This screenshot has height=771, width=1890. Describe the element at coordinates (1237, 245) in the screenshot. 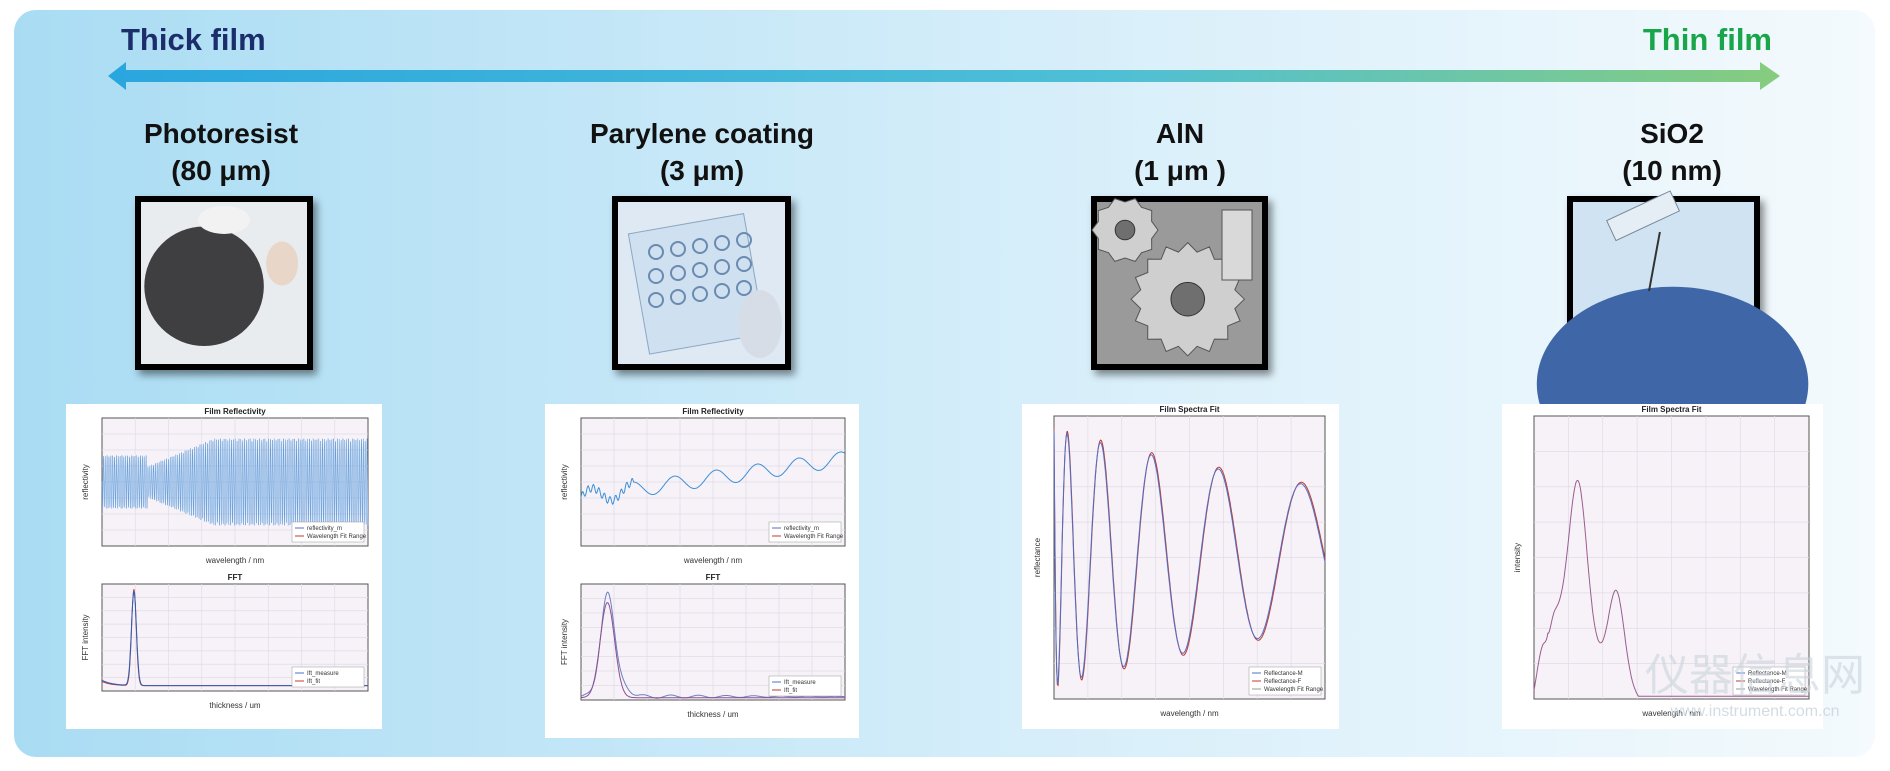

I see `beam` at that location.